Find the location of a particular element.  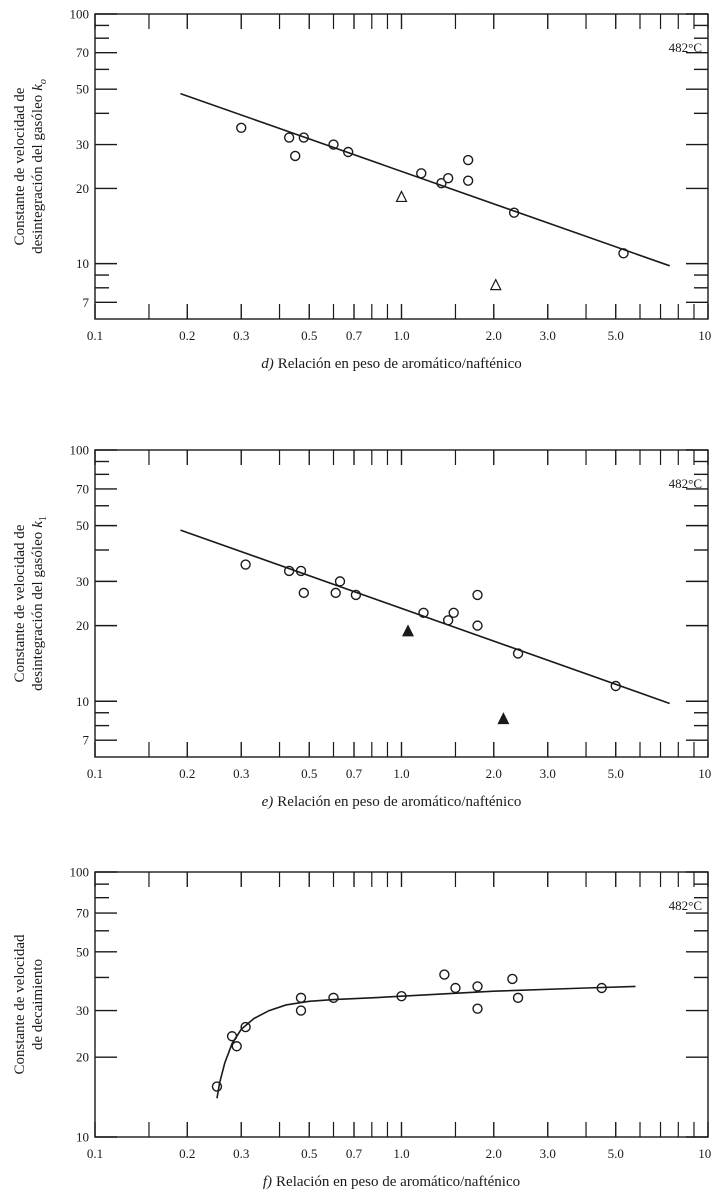

panel-letter: d) is located at coordinates (267, 364).